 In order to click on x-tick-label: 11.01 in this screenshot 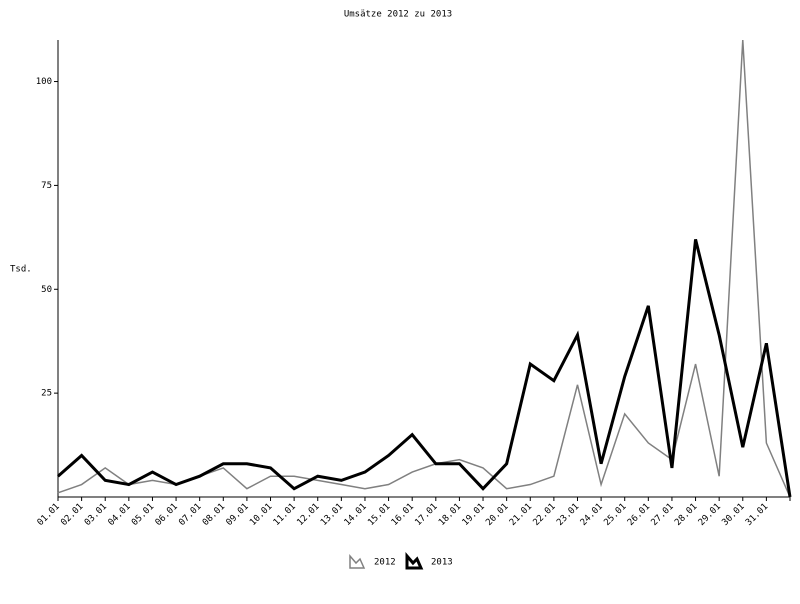, I will do `click(285, 515)`.